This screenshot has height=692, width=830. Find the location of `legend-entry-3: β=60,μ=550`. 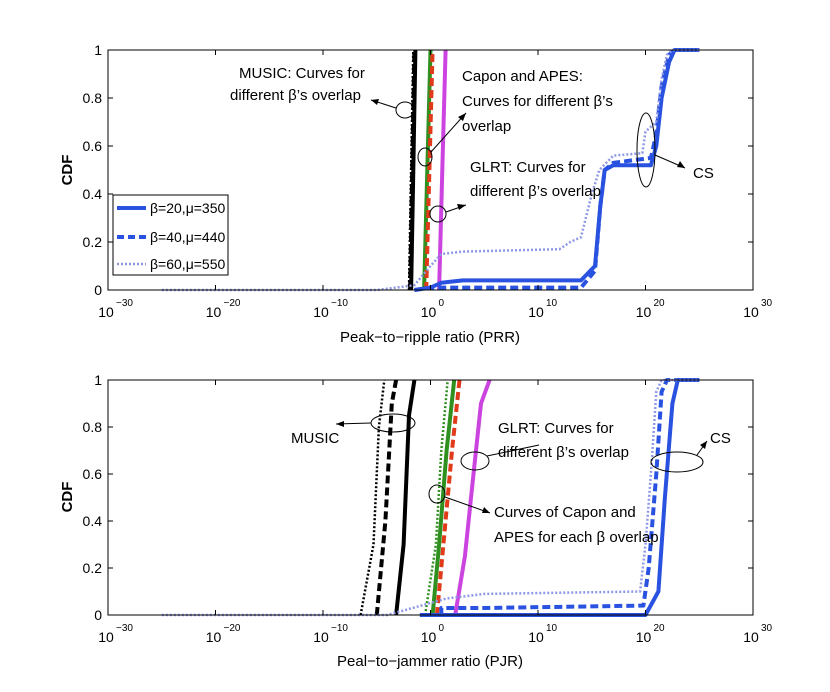

legend-entry-3: β=60,μ=550 is located at coordinates (188, 264).